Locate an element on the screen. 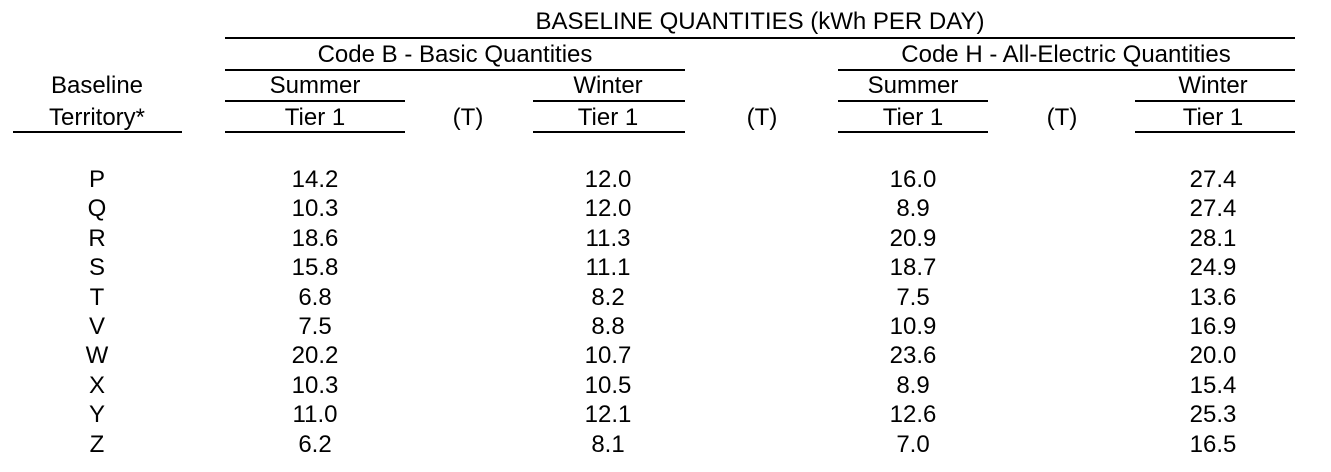  value-cell: 11.1 is located at coordinates (608, 268).